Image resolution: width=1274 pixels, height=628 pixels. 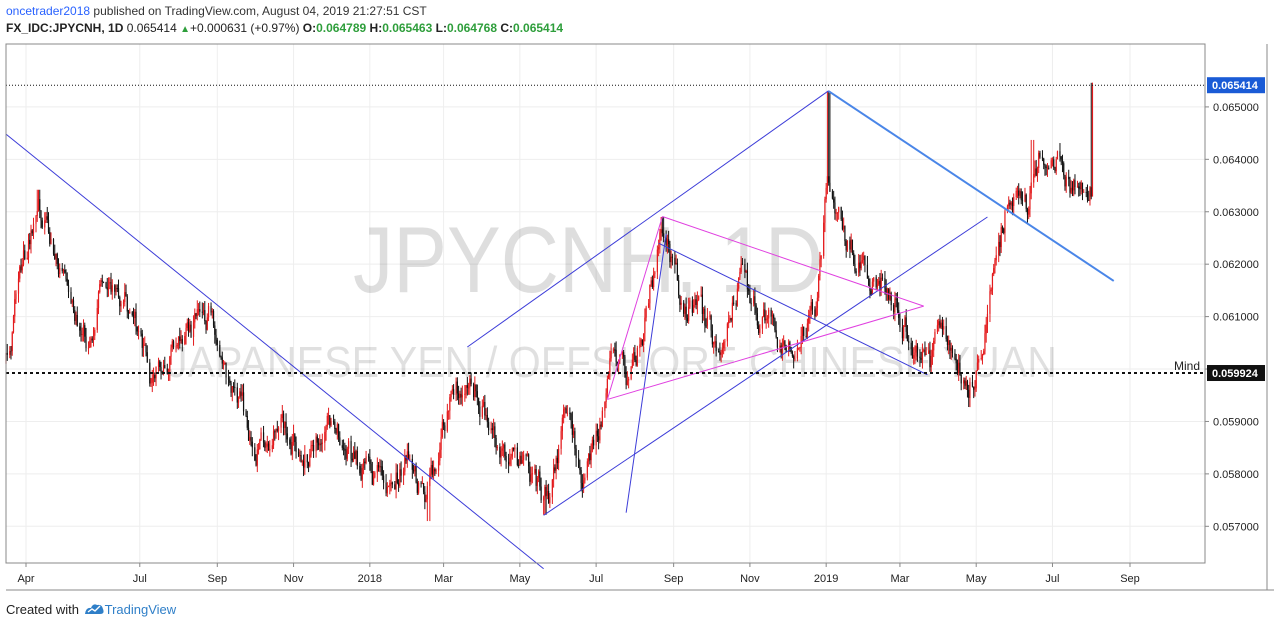 I want to click on x-tick-label: 2018, so click(x=370, y=579).